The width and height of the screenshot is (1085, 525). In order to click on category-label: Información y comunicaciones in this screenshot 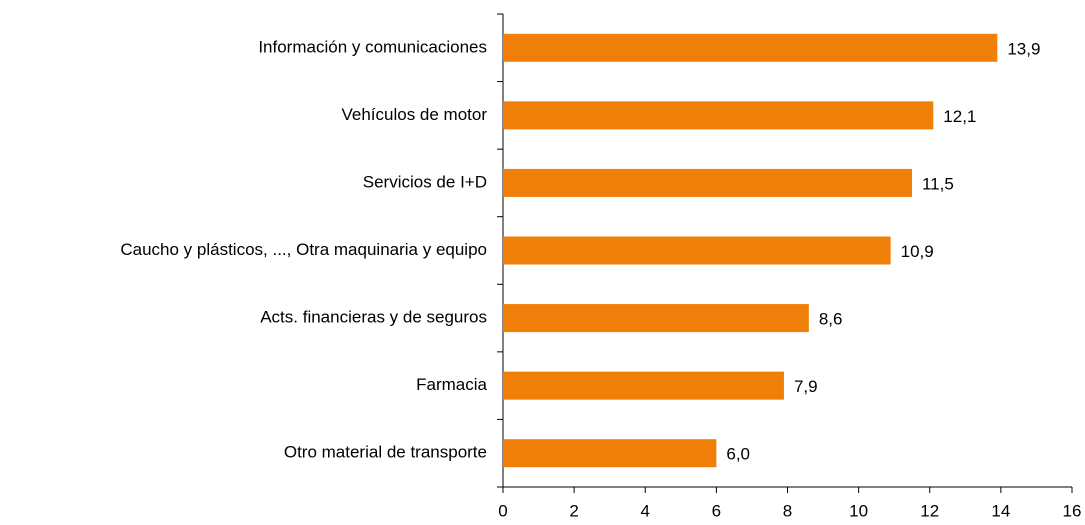, I will do `click(372, 46)`.